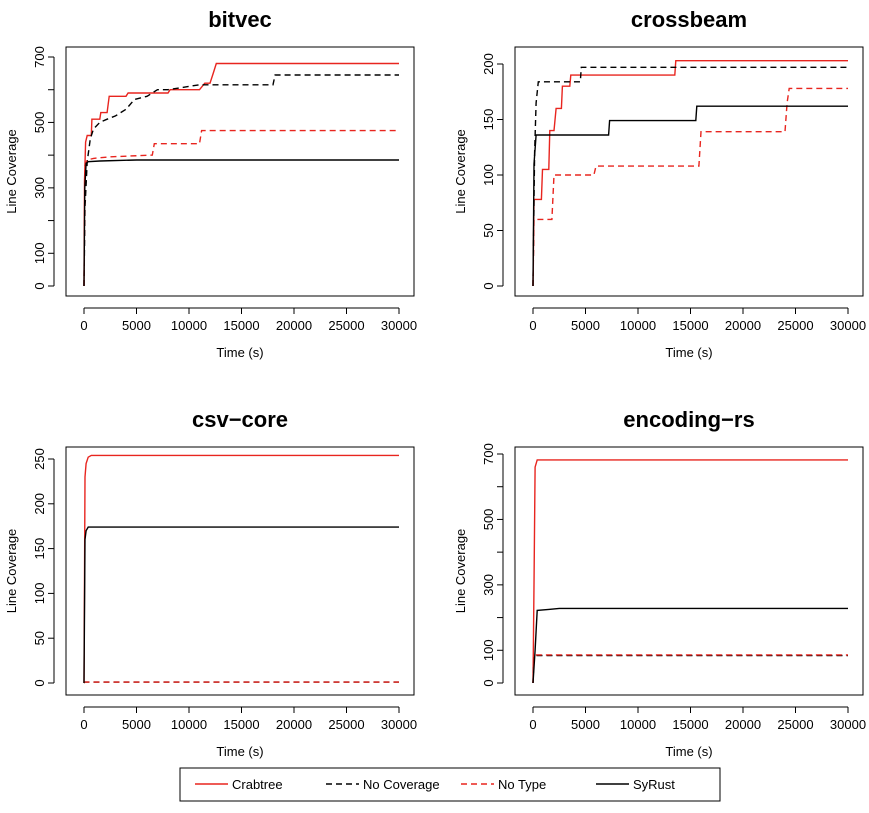 This screenshot has width=869, height=813. I want to click on chart-title: encoding−rs, so click(688, 419).